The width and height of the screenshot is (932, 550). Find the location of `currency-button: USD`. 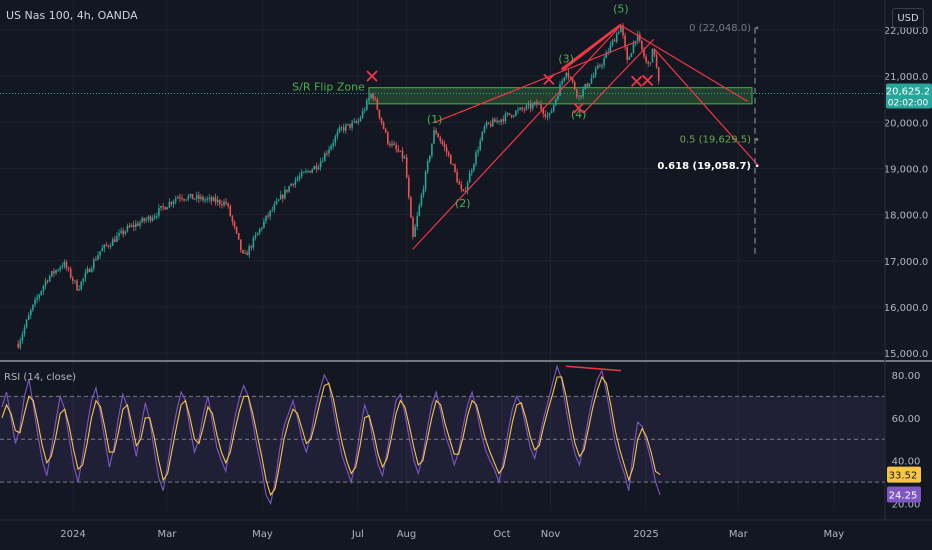

currency-button: USD is located at coordinates (908, 18).